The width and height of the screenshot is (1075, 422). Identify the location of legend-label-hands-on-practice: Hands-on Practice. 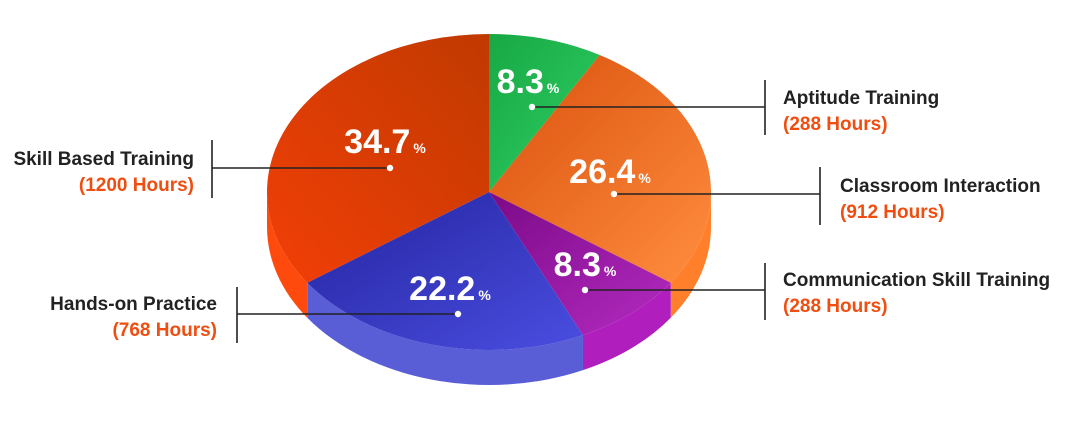
(133, 304).